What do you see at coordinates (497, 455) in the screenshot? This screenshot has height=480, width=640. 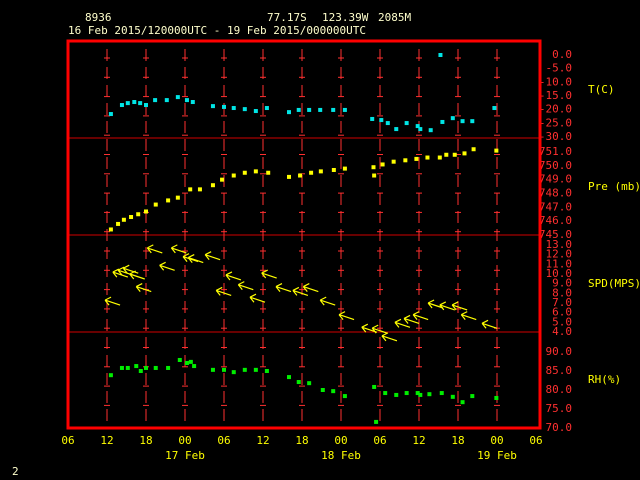 I see `date-label: 19 Feb` at bounding box center [497, 455].